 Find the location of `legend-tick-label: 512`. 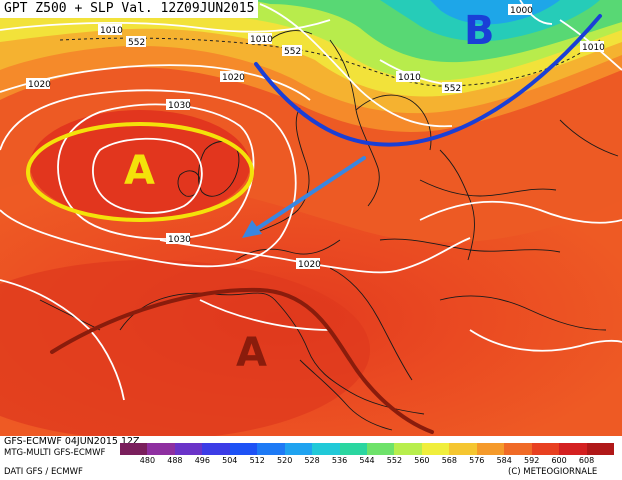

legend-tick-label: 512 is located at coordinates (257, 460).